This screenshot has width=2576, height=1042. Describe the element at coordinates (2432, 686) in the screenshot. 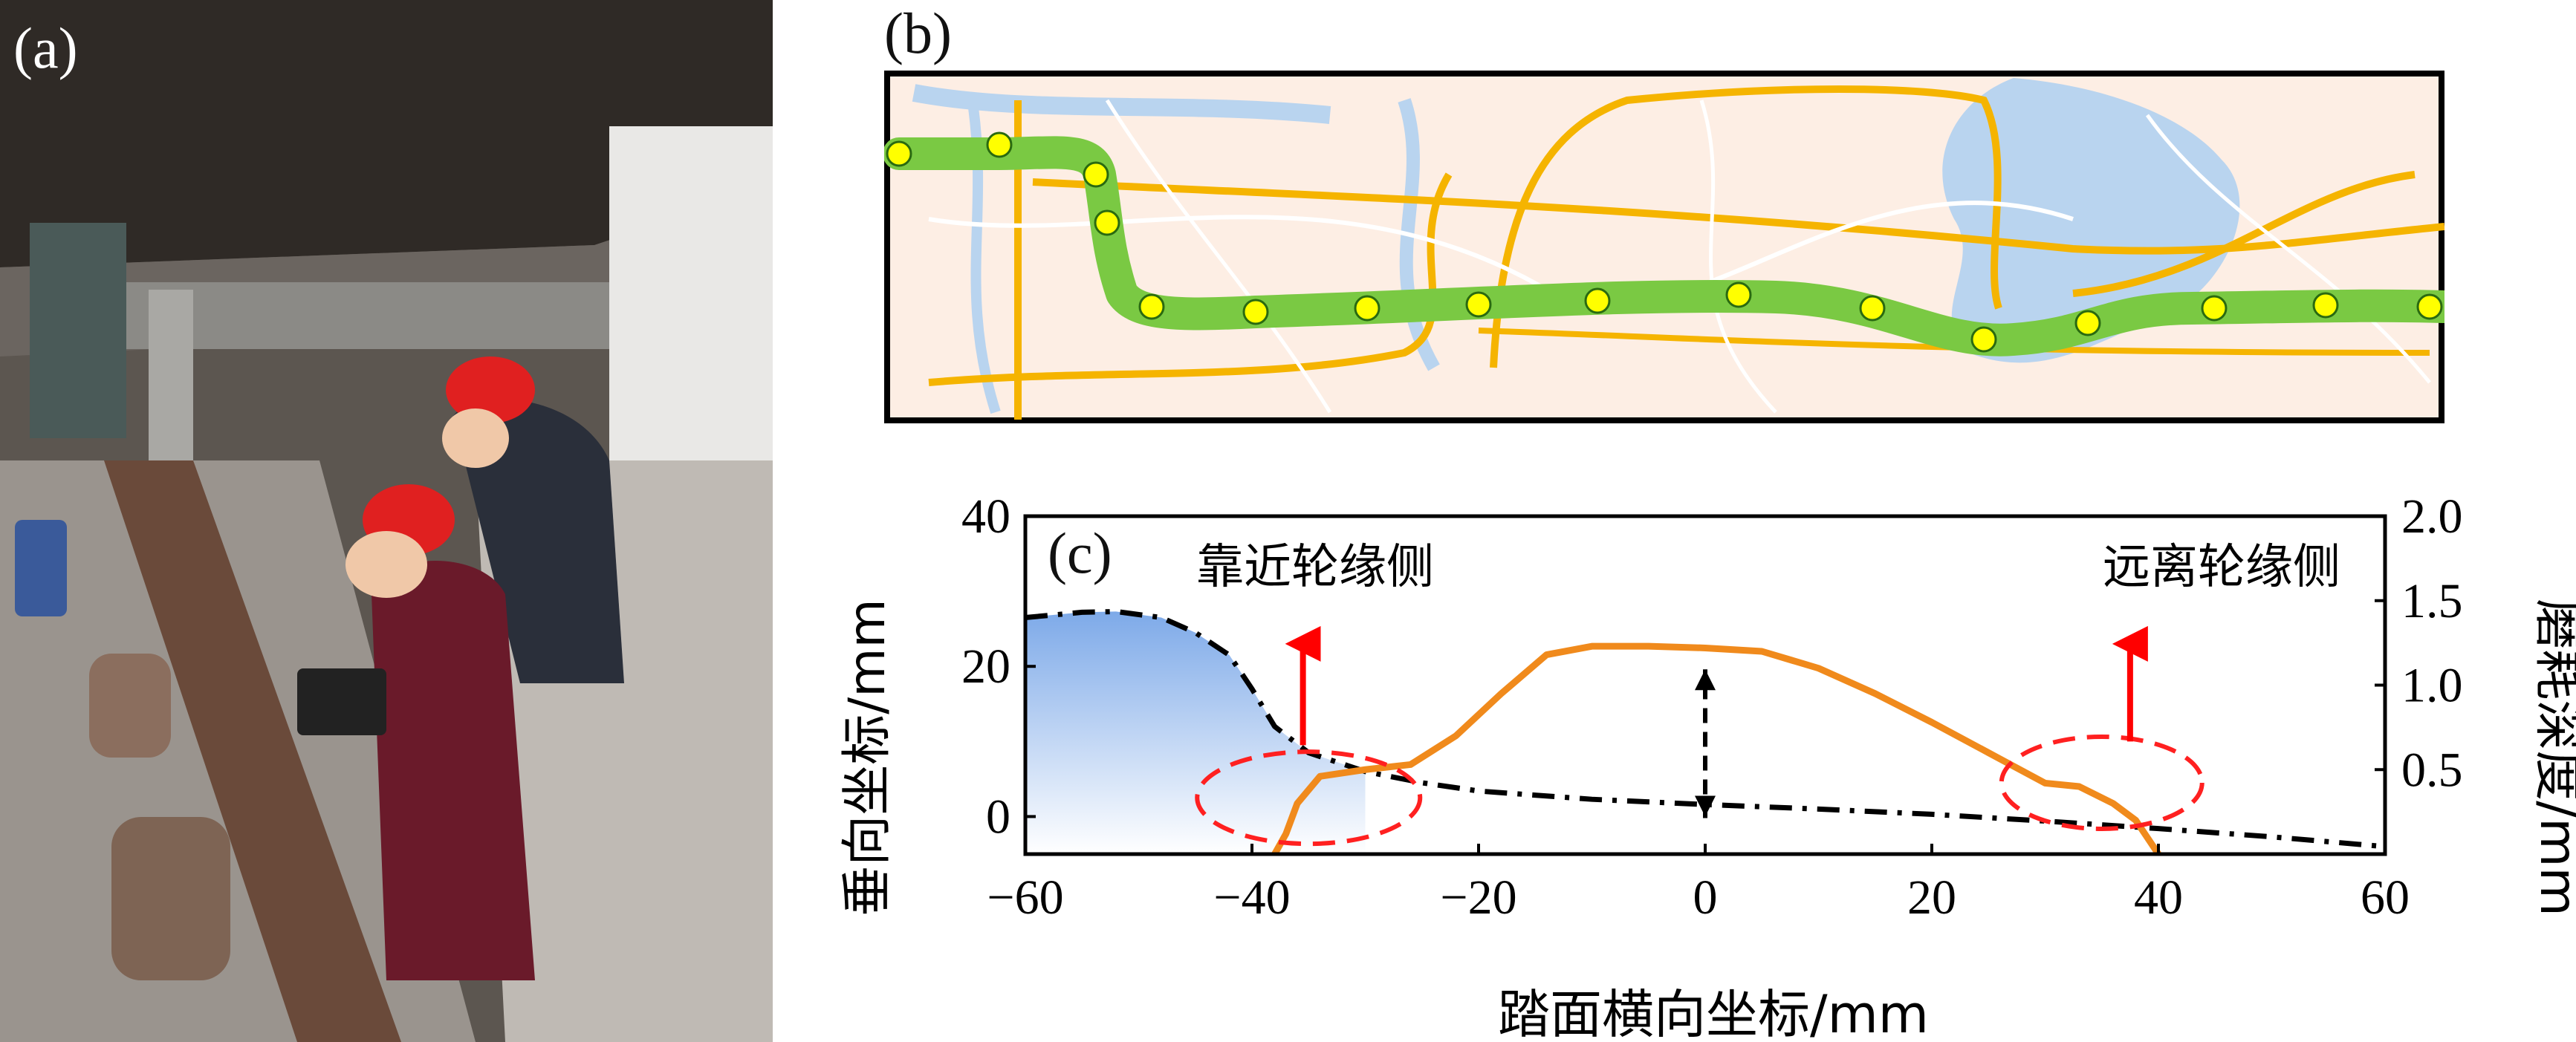

I see `y-right-tick-label: 1.0` at that location.